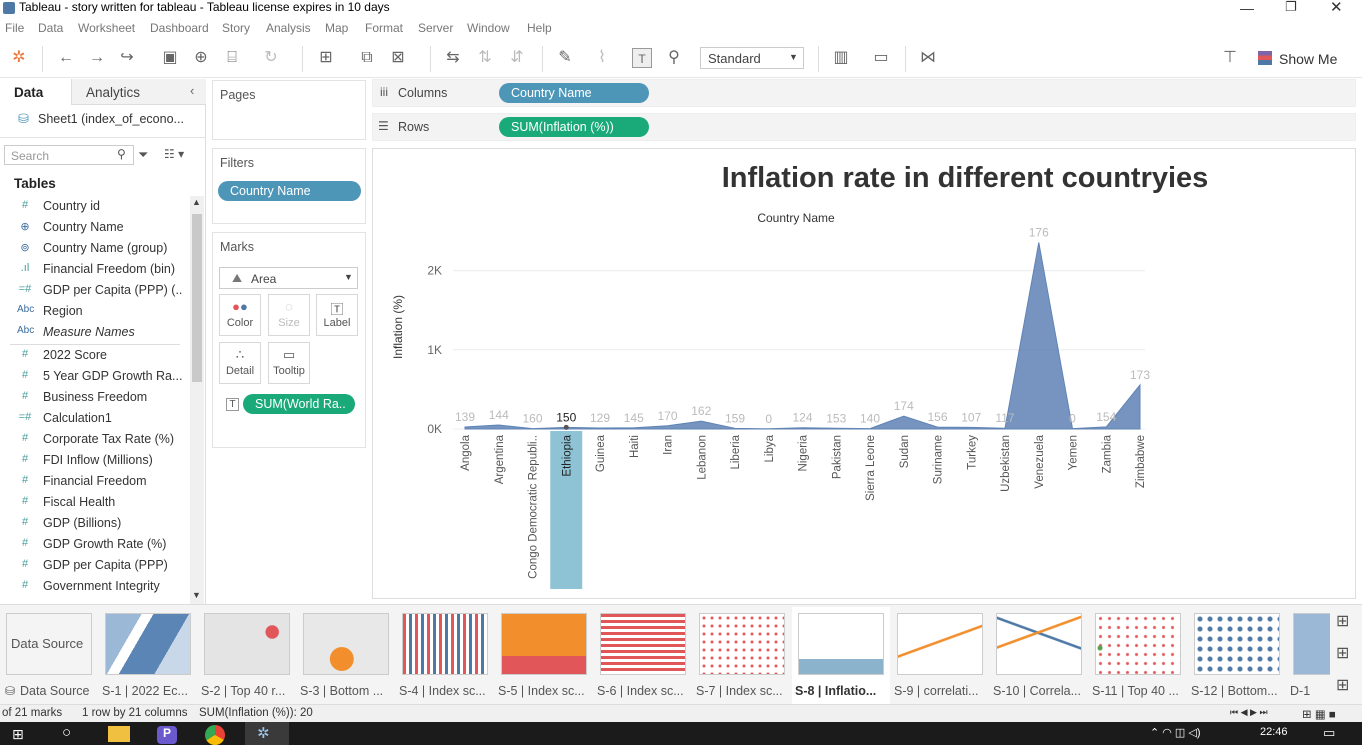  Describe the element at coordinates (197, 400) in the screenshot. I see `field-scrollbar: ▲ ▼` at that location.